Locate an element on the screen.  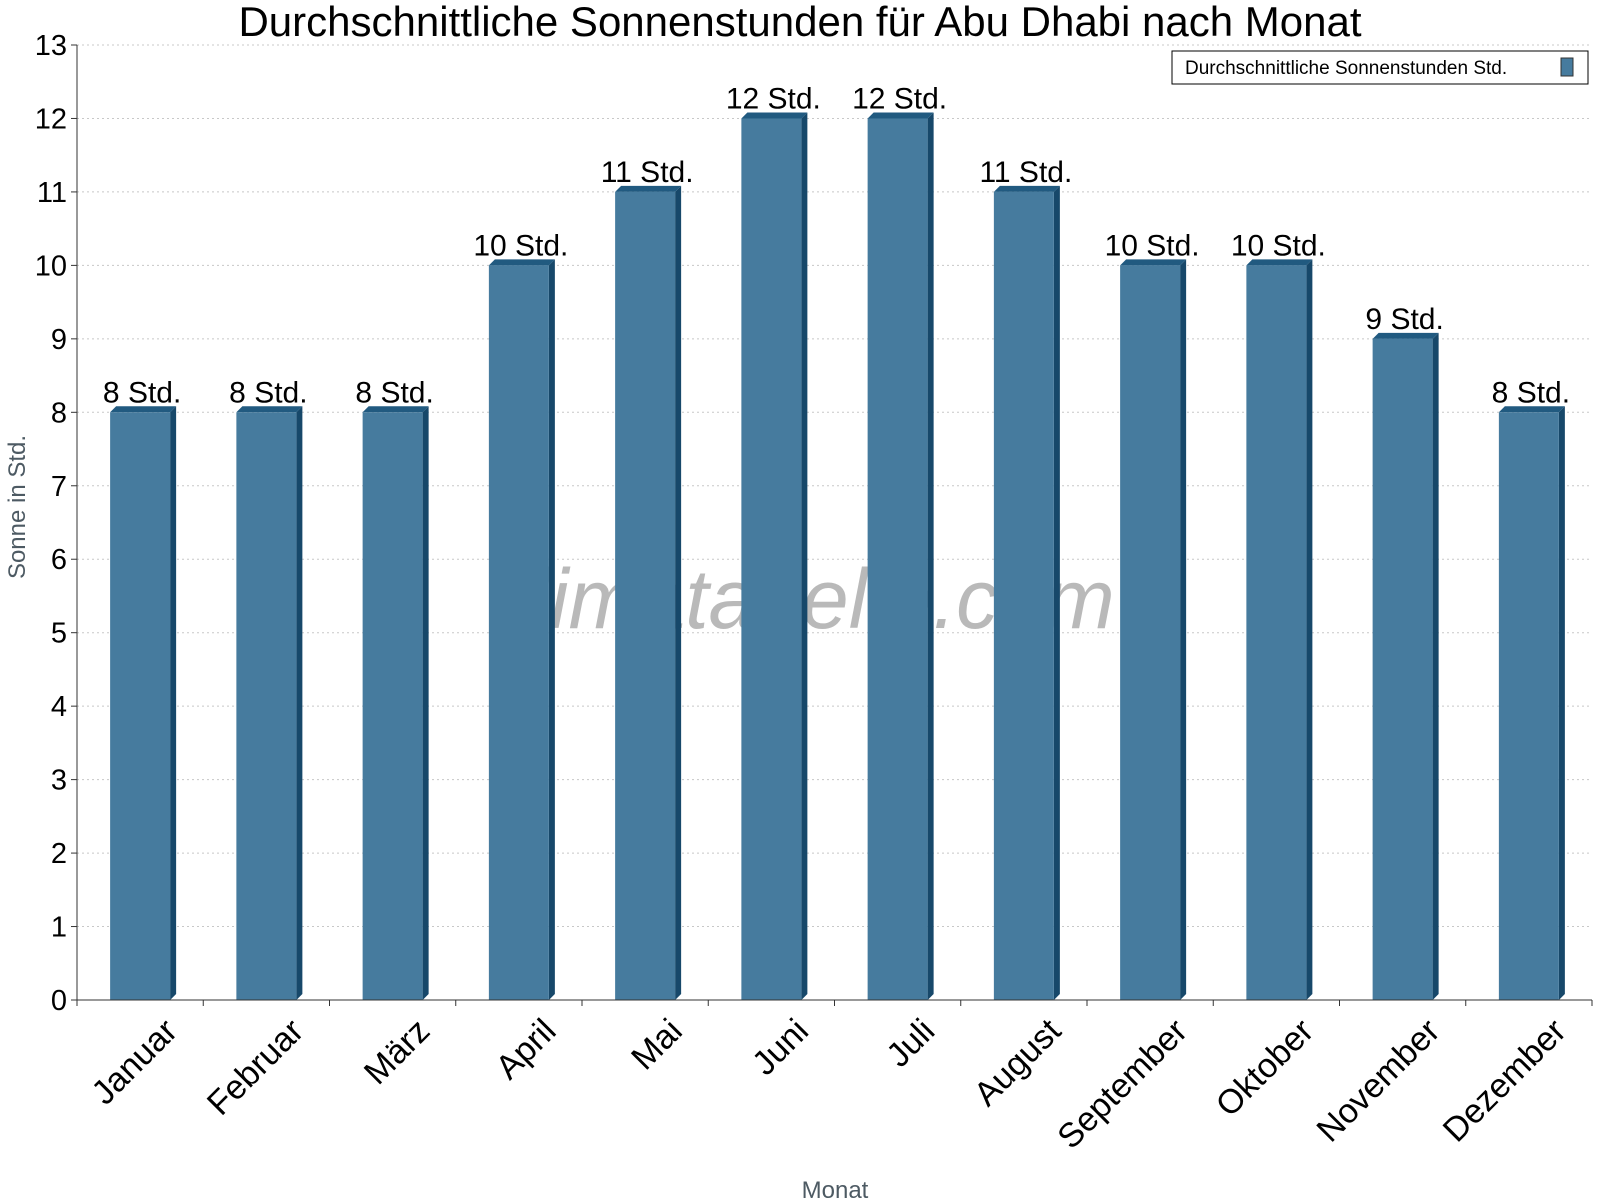
y-tick-label: 7 is located at coordinates (59, 487).